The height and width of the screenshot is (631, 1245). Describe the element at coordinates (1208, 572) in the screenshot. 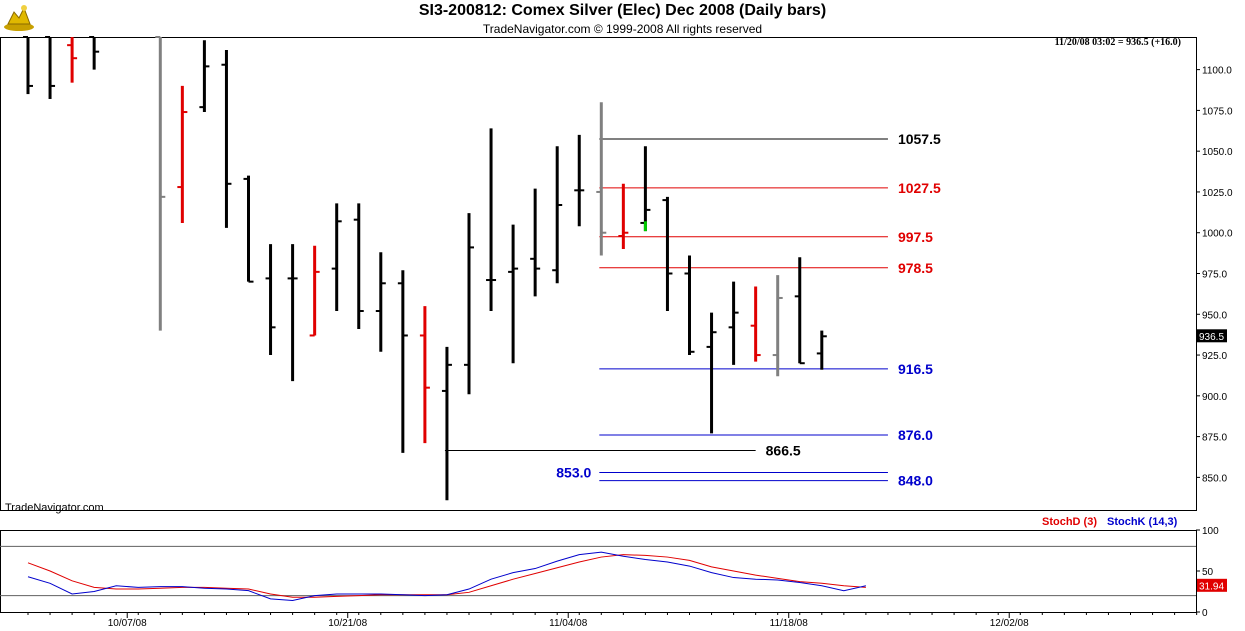

I see `stoch-tick-label: 50` at that location.